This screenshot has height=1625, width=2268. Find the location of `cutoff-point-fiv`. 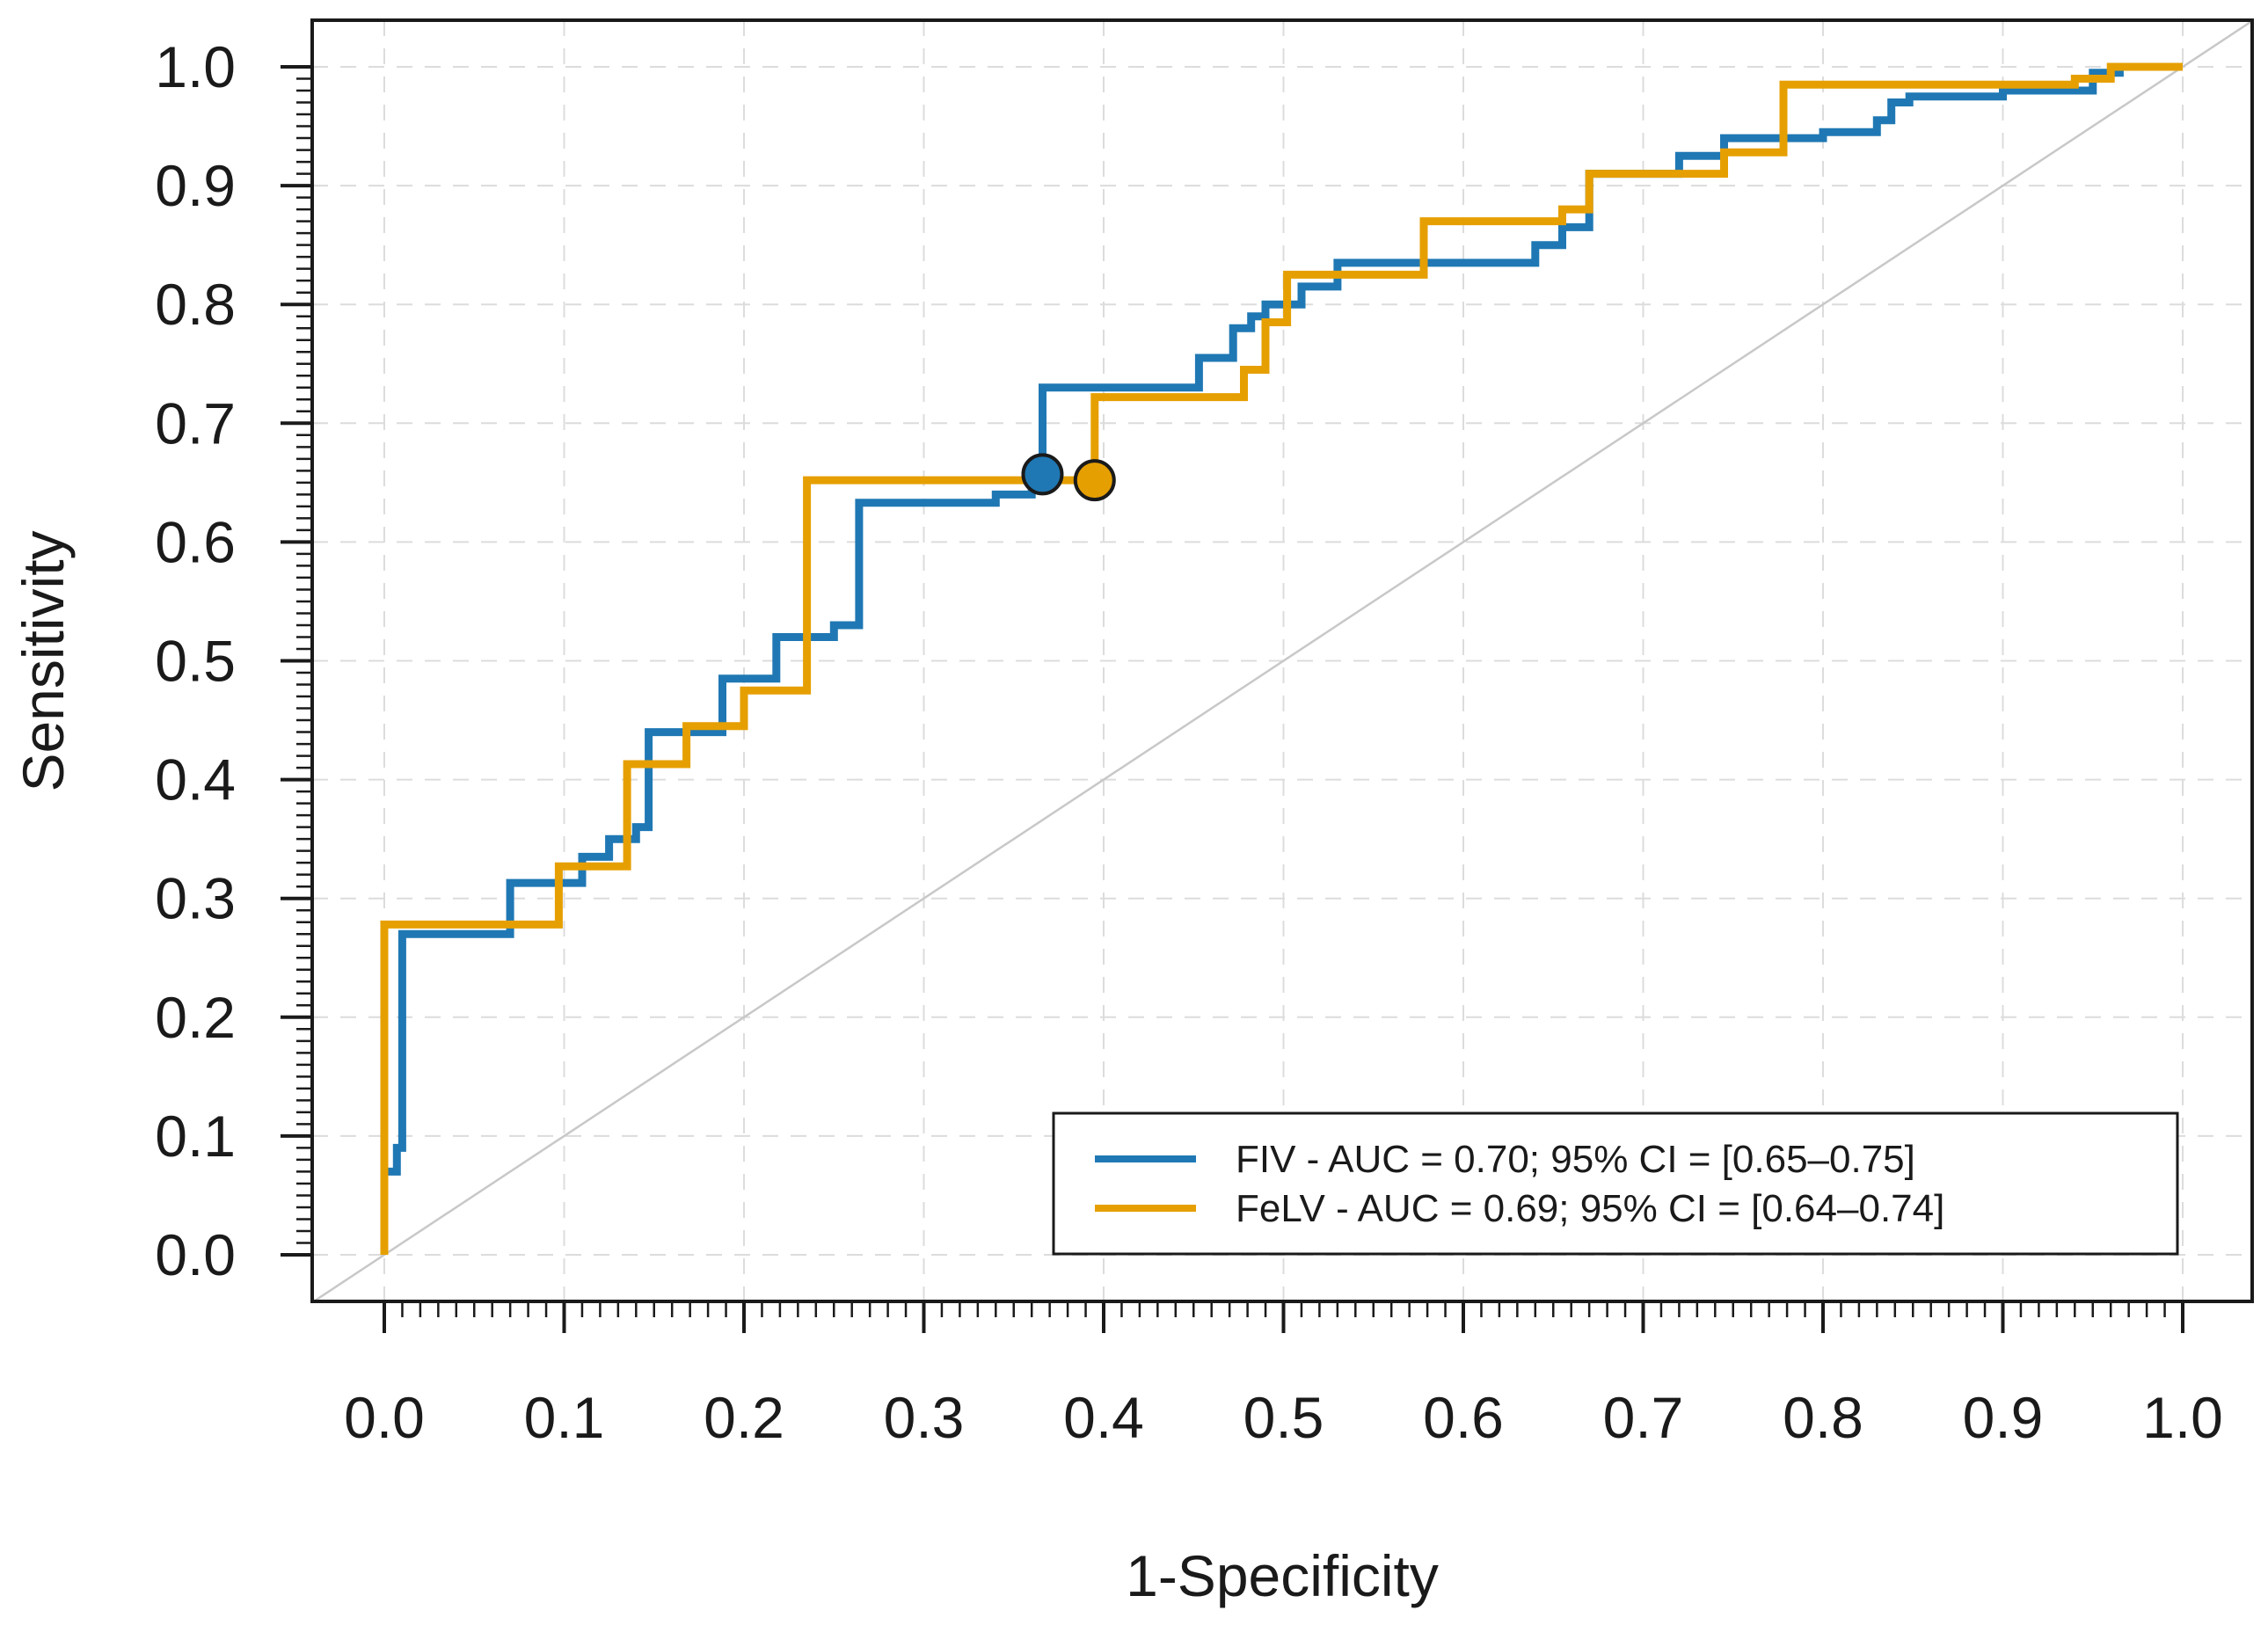

cutoff-point-fiv is located at coordinates (1042, 474).